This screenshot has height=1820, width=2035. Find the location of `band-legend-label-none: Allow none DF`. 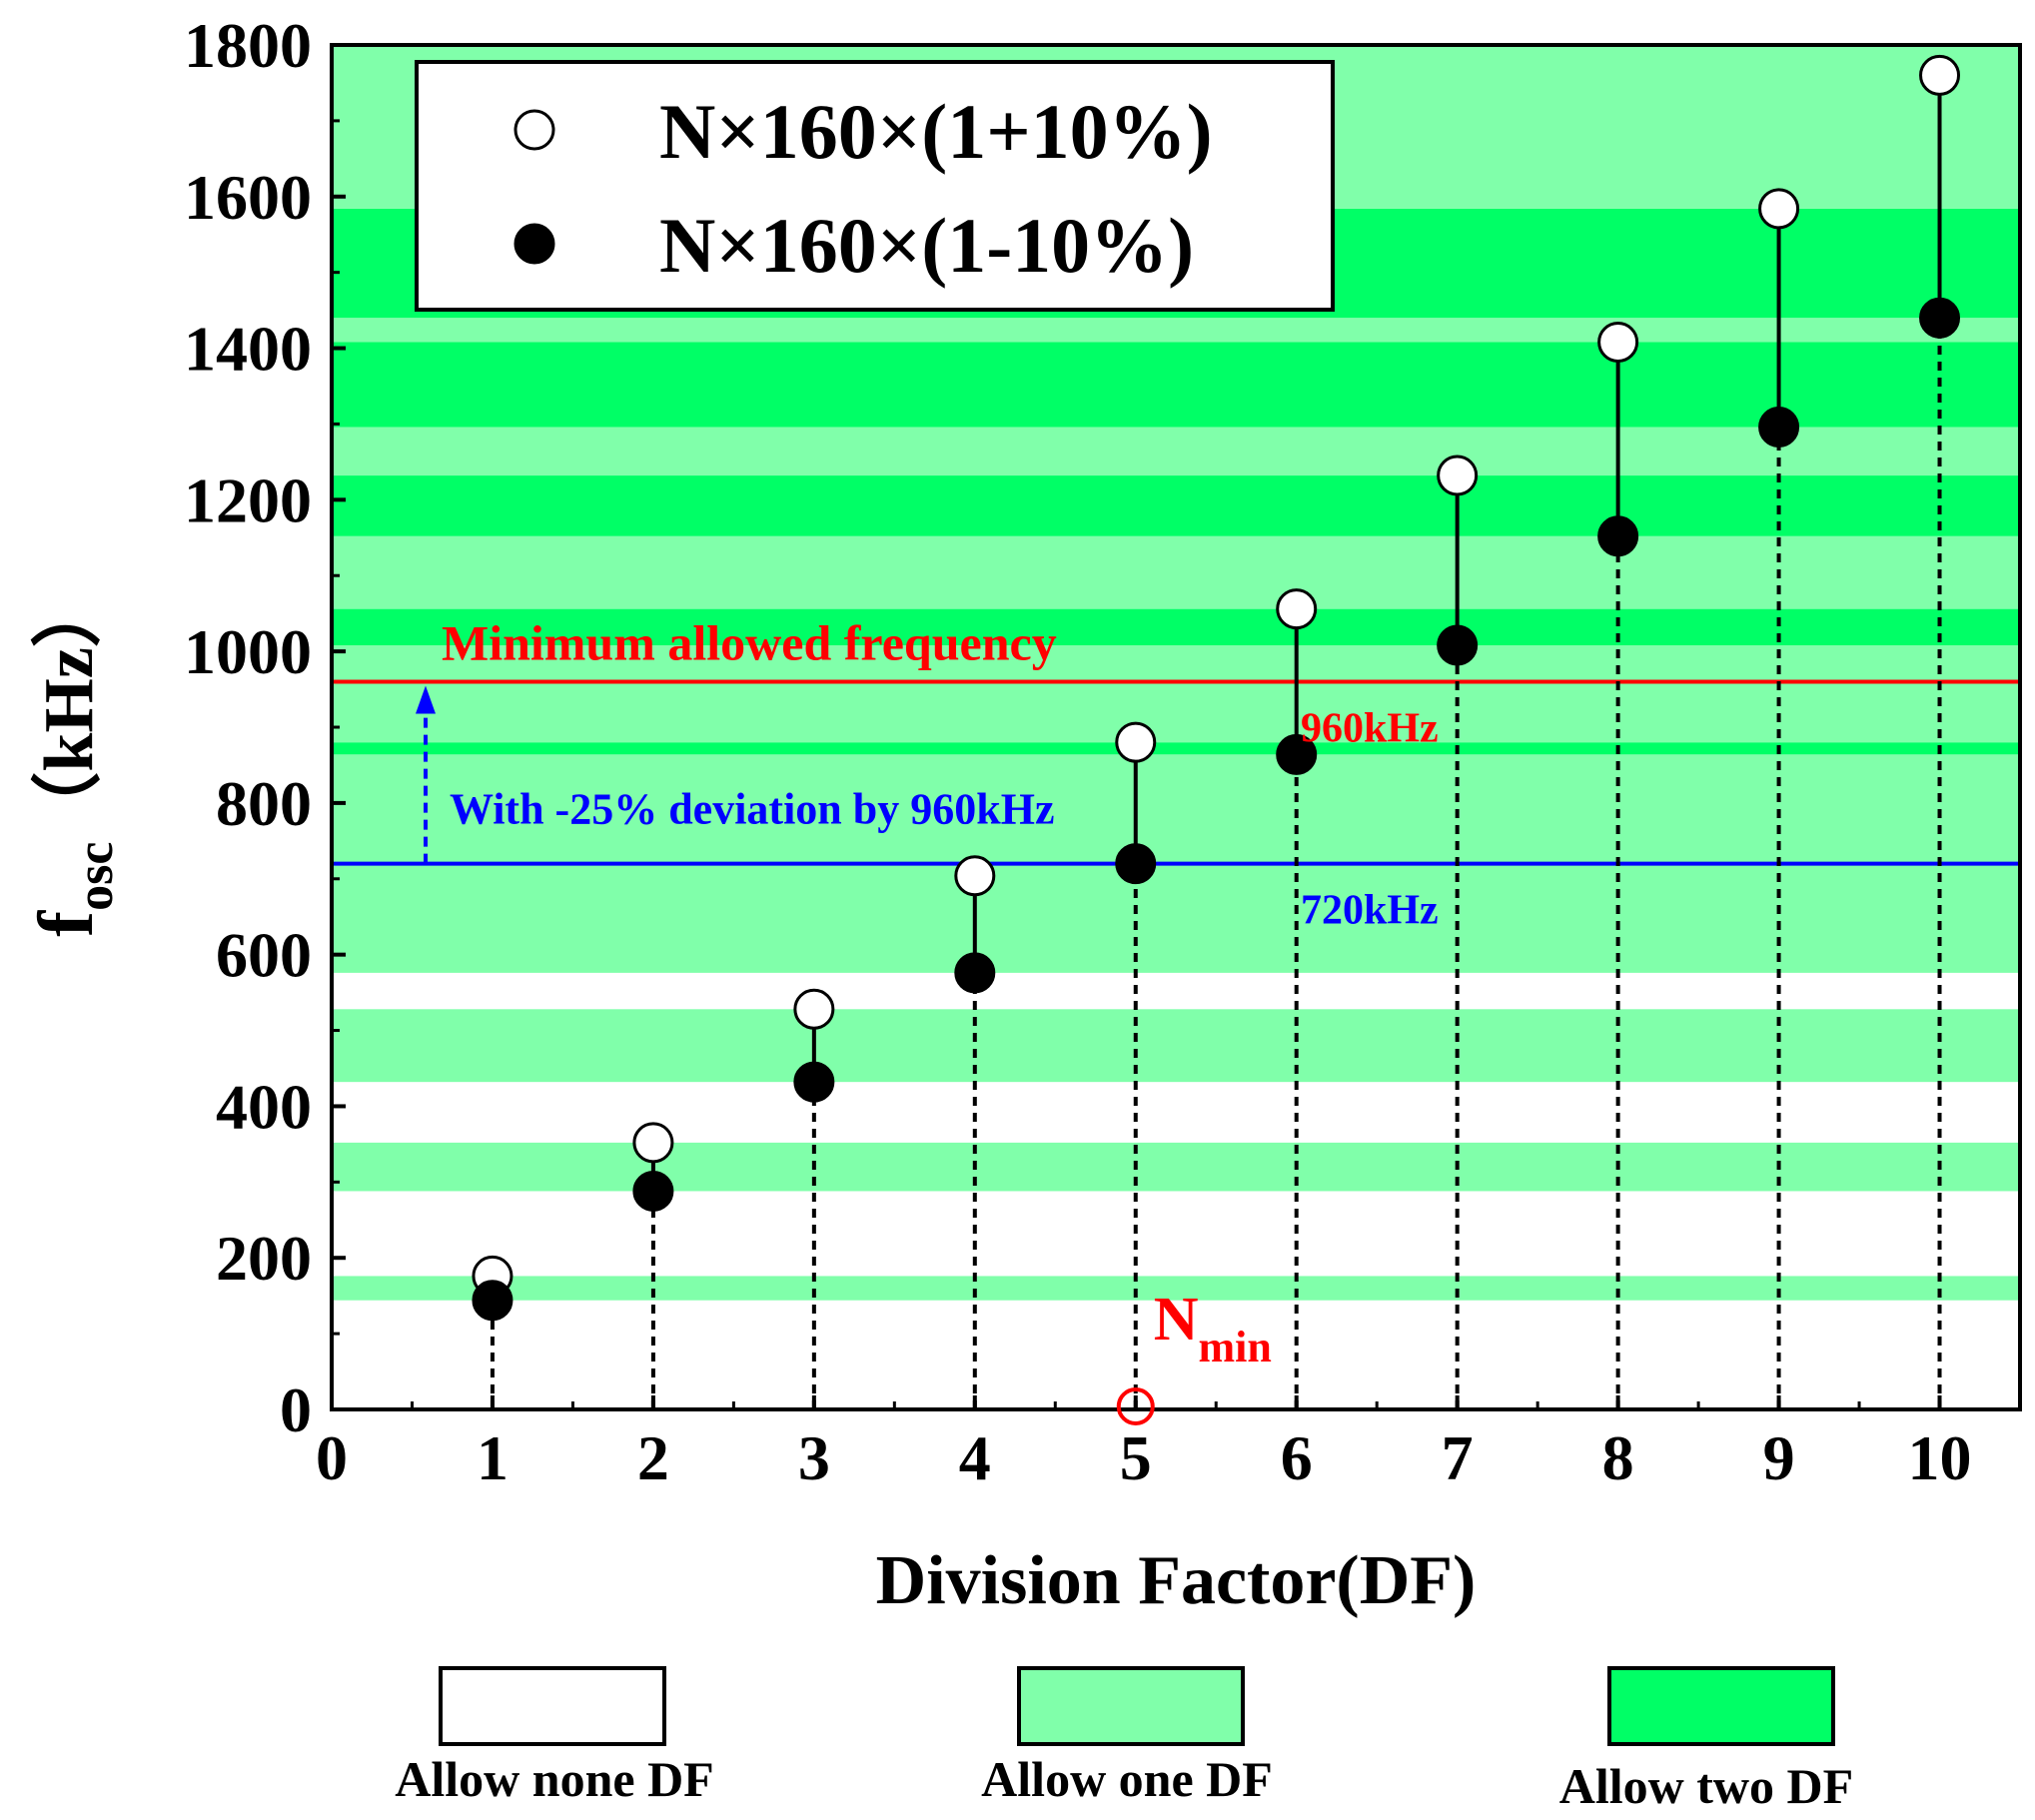

band-legend-label-none: Allow none DF is located at coordinates (554, 1779).